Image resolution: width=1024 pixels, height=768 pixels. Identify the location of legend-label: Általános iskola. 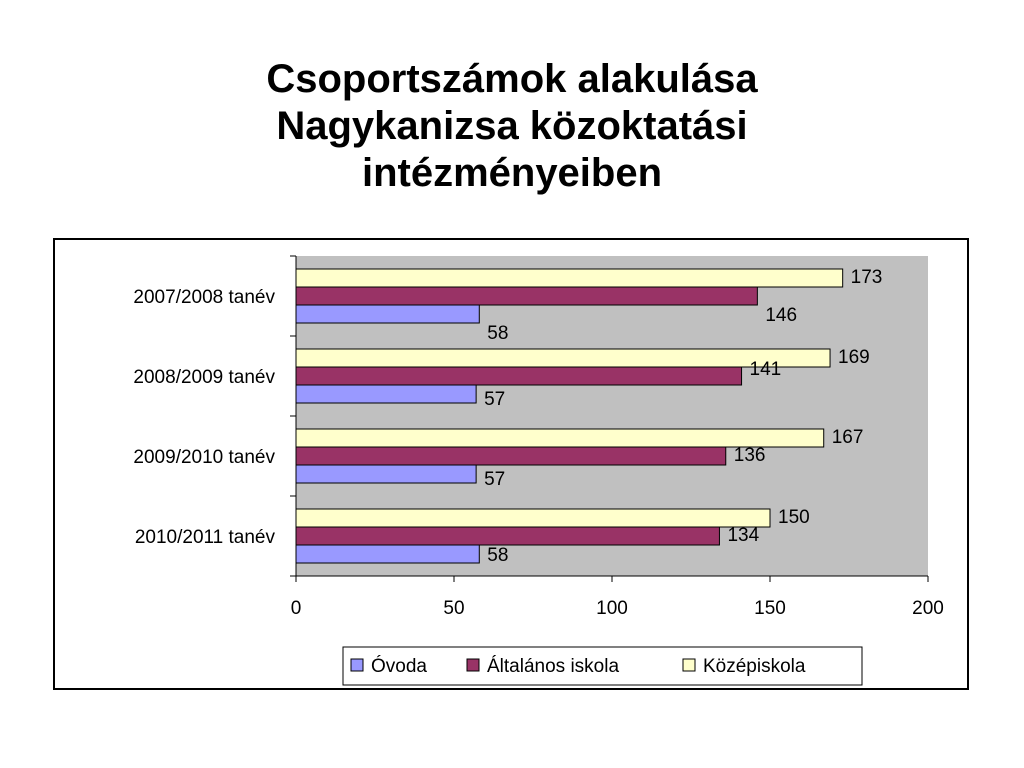
(553, 666).